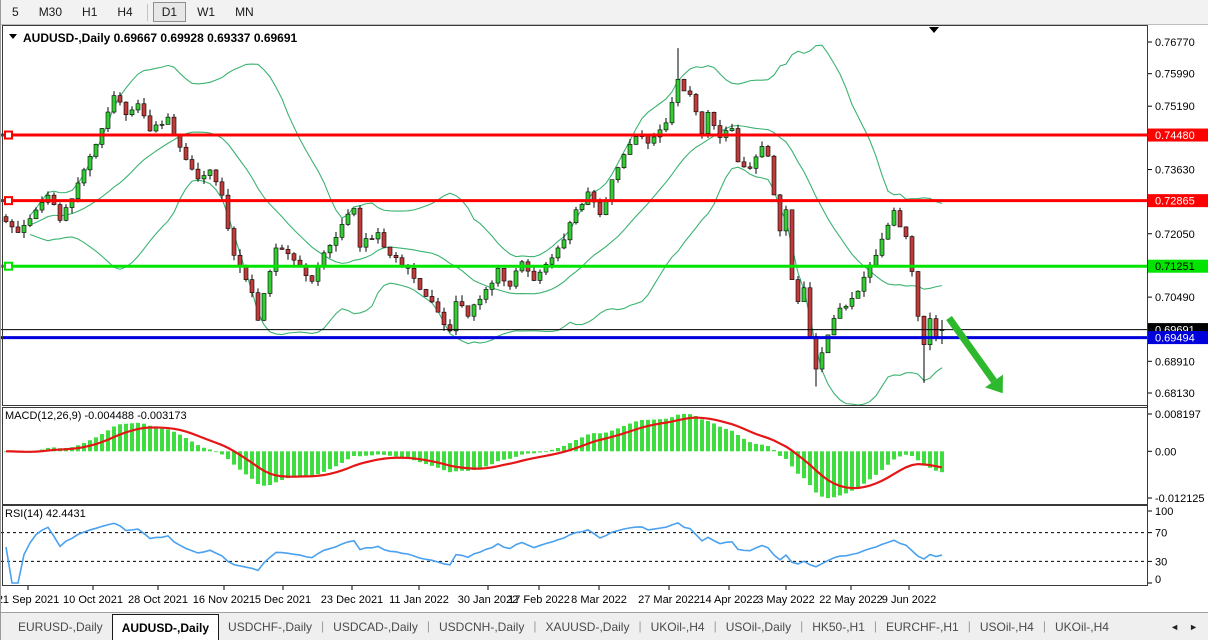  I want to click on timeframe-button-H1: H1, so click(90, 12).